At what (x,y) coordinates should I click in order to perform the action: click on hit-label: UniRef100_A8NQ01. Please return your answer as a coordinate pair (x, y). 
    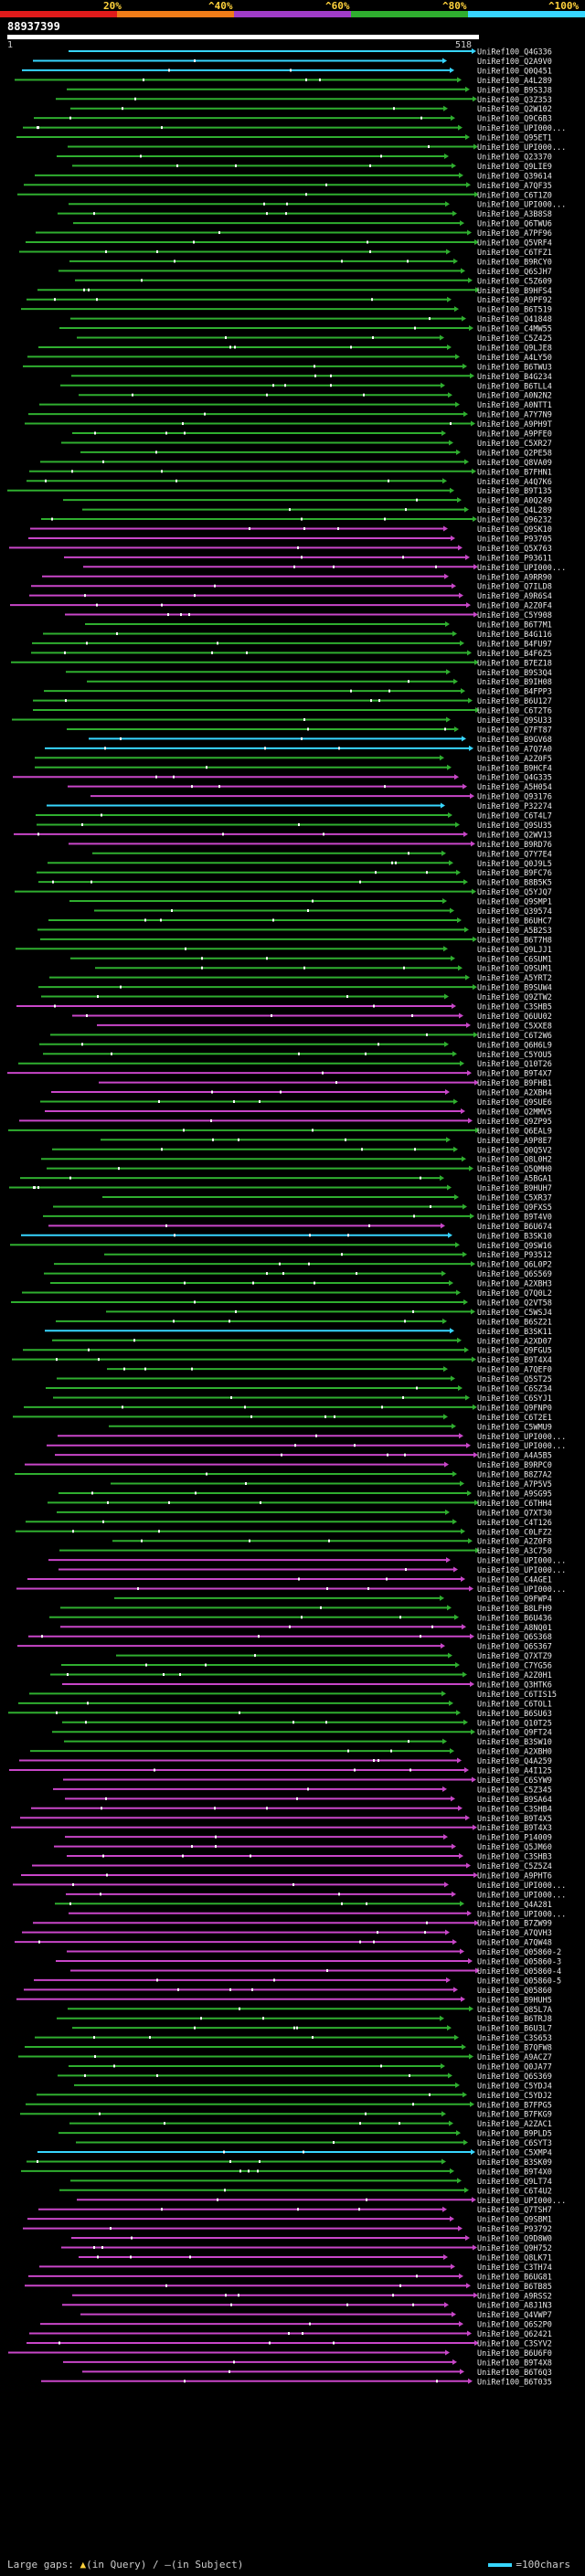
    Looking at the image, I should click on (514, 1628).